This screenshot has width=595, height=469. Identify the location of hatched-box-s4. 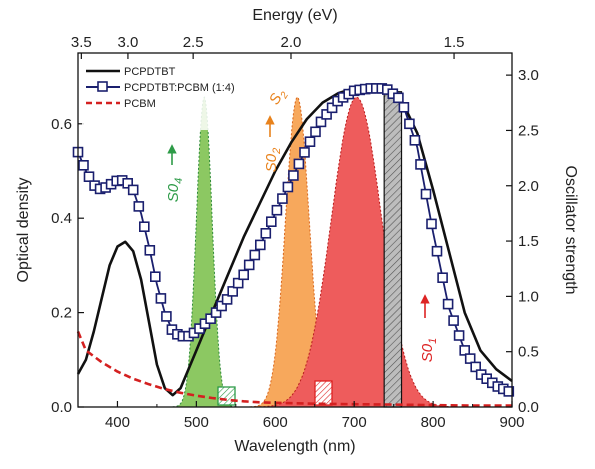
(226, 396).